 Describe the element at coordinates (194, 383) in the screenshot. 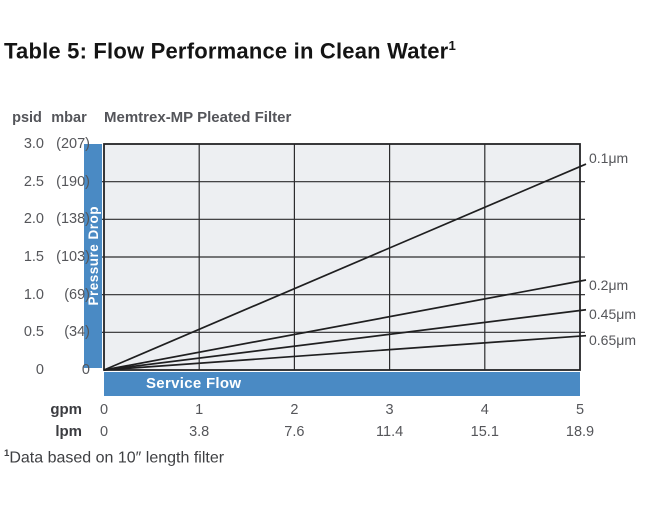

I see `service-flow-axis-label: Service Flow` at that location.